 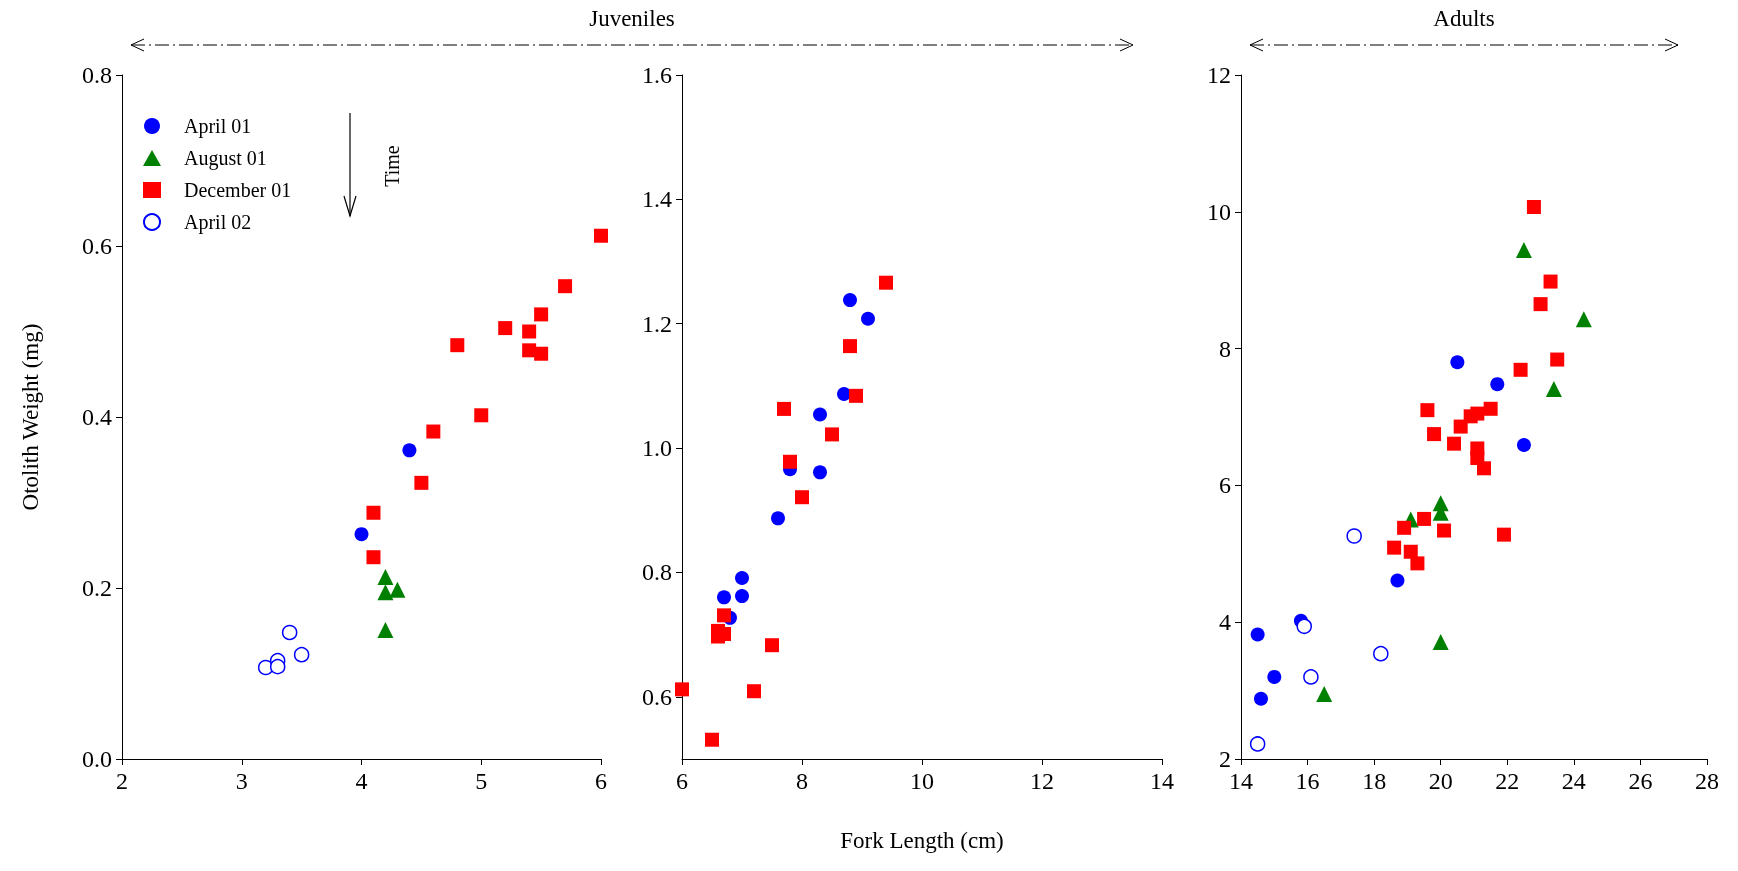 I want to click on y-tick-label: 0.0, so click(x=97, y=759).